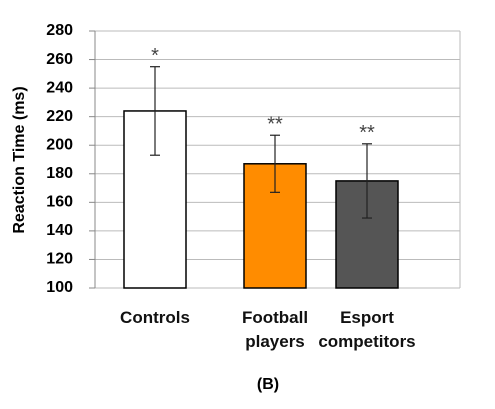 This screenshot has width=495, height=409. I want to click on y-tick-label: 200, so click(59, 144).